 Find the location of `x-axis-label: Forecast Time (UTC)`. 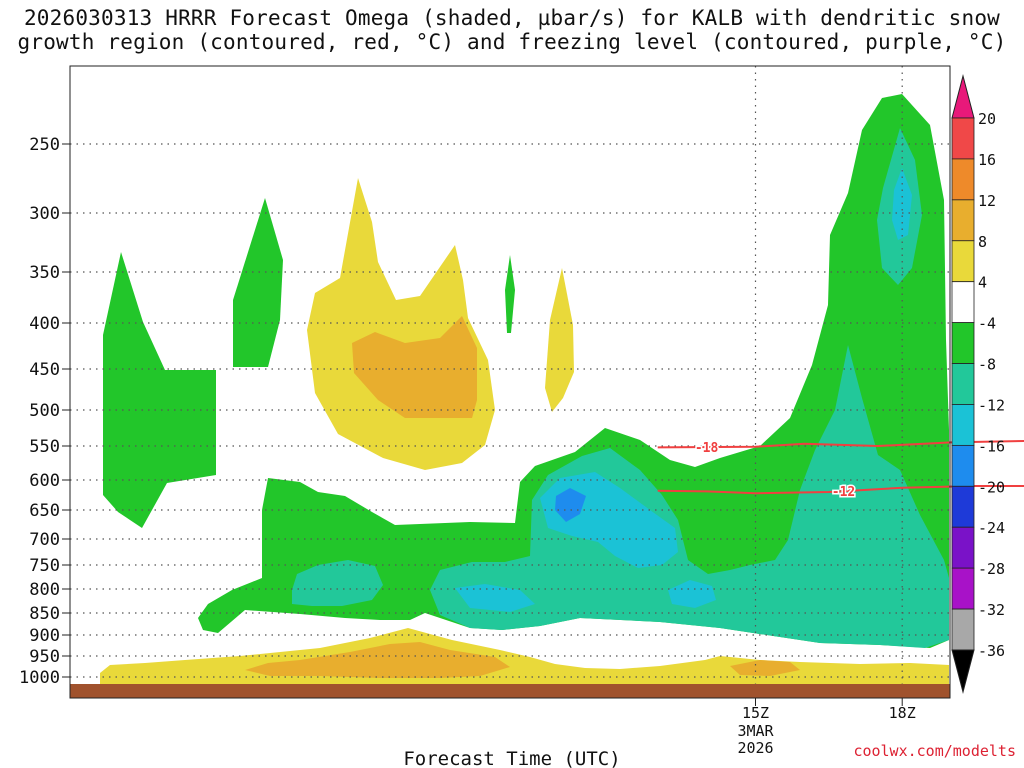

x-axis-label: Forecast Time (UTC) is located at coordinates (511, 758).